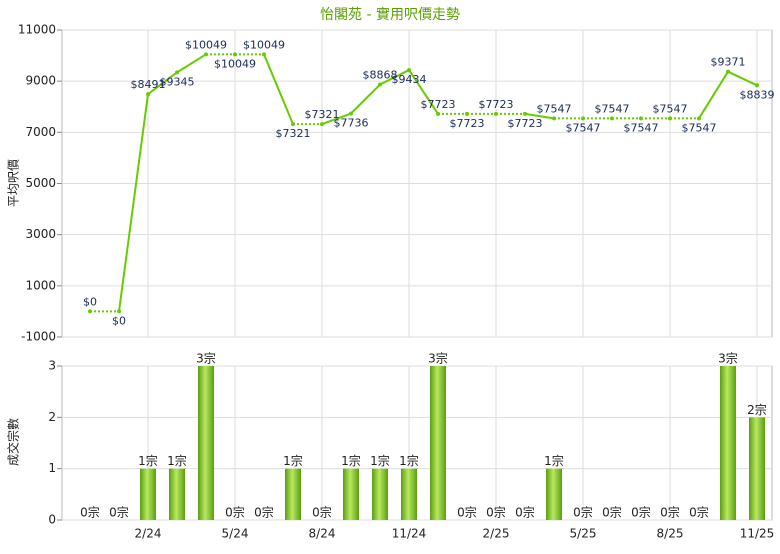 The image size is (780, 554). Describe the element at coordinates (37, 30) in the screenshot. I see `y-tick-label: 11000` at that location.